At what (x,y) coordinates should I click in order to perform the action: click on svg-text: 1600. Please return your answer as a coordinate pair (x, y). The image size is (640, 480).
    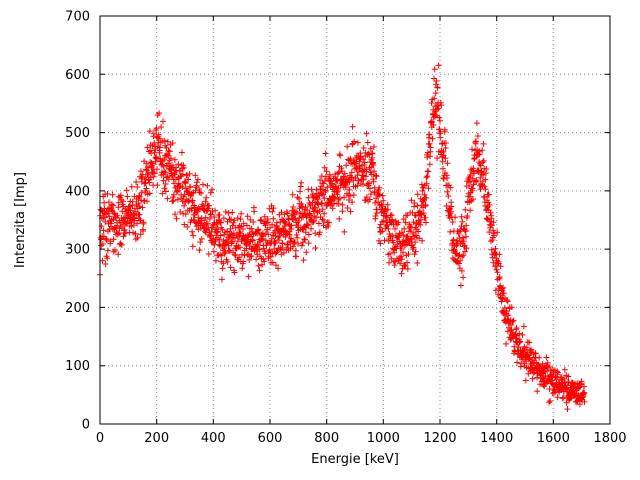
    Looking at the image, I should click on (553, 438).